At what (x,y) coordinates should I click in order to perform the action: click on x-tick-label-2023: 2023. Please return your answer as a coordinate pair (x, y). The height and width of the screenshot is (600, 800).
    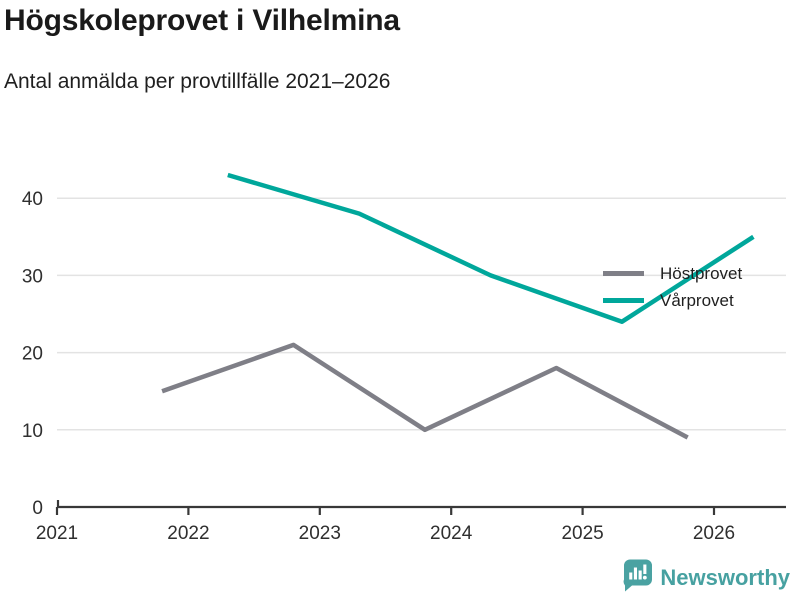
    Looking at the image, I should click on (320, 533).